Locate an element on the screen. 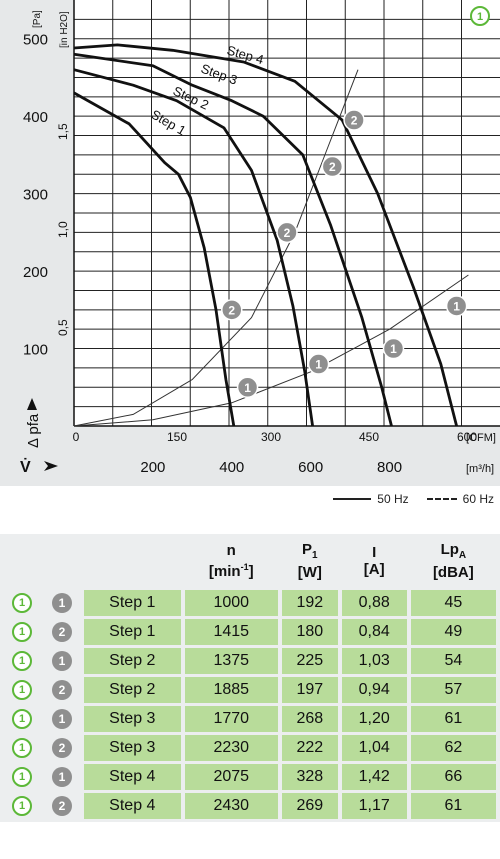  cell-p: 180 is located at coordinates (309, 632).